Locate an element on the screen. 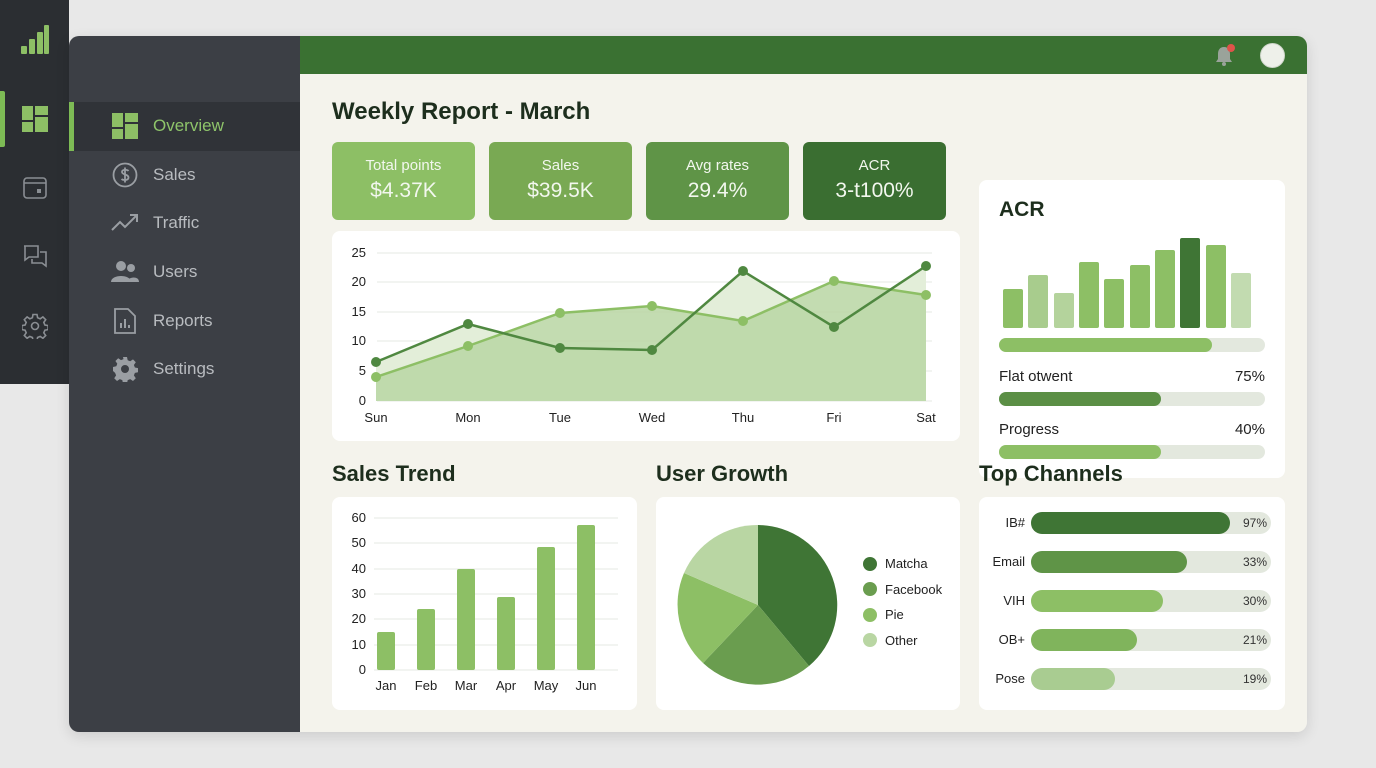 The height and width of the screenshot is (768, 1376). kpi-label: Avg rates is located at coordinates (717, 165).